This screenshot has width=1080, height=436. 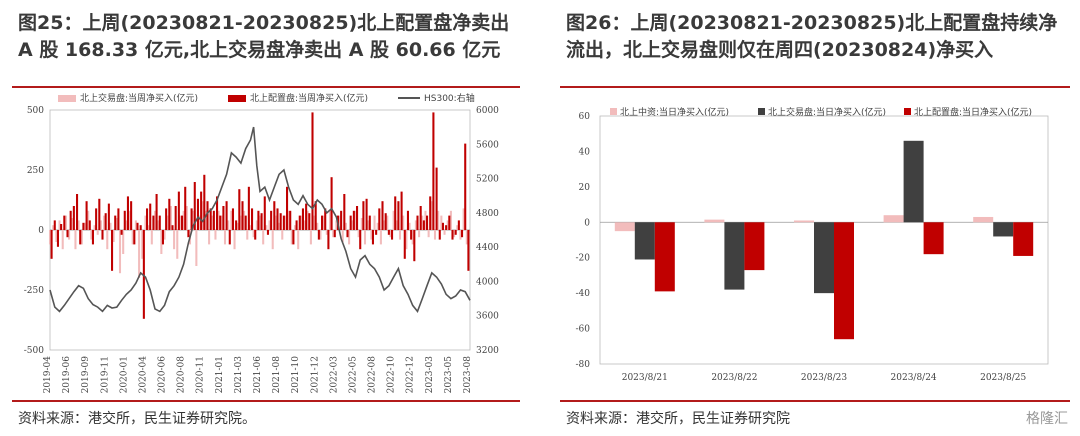 I want to click on left-y-tick-label: 500, so click(x=35, y=111).